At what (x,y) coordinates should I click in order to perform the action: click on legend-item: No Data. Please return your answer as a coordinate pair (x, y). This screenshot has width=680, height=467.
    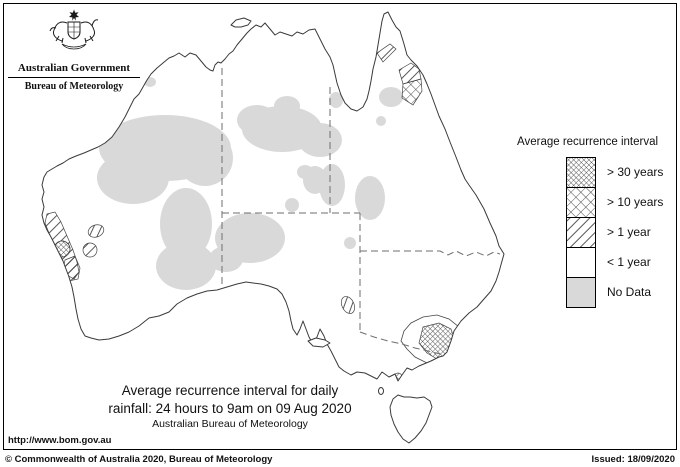
    Looking at the image, I should click on (621, 292).